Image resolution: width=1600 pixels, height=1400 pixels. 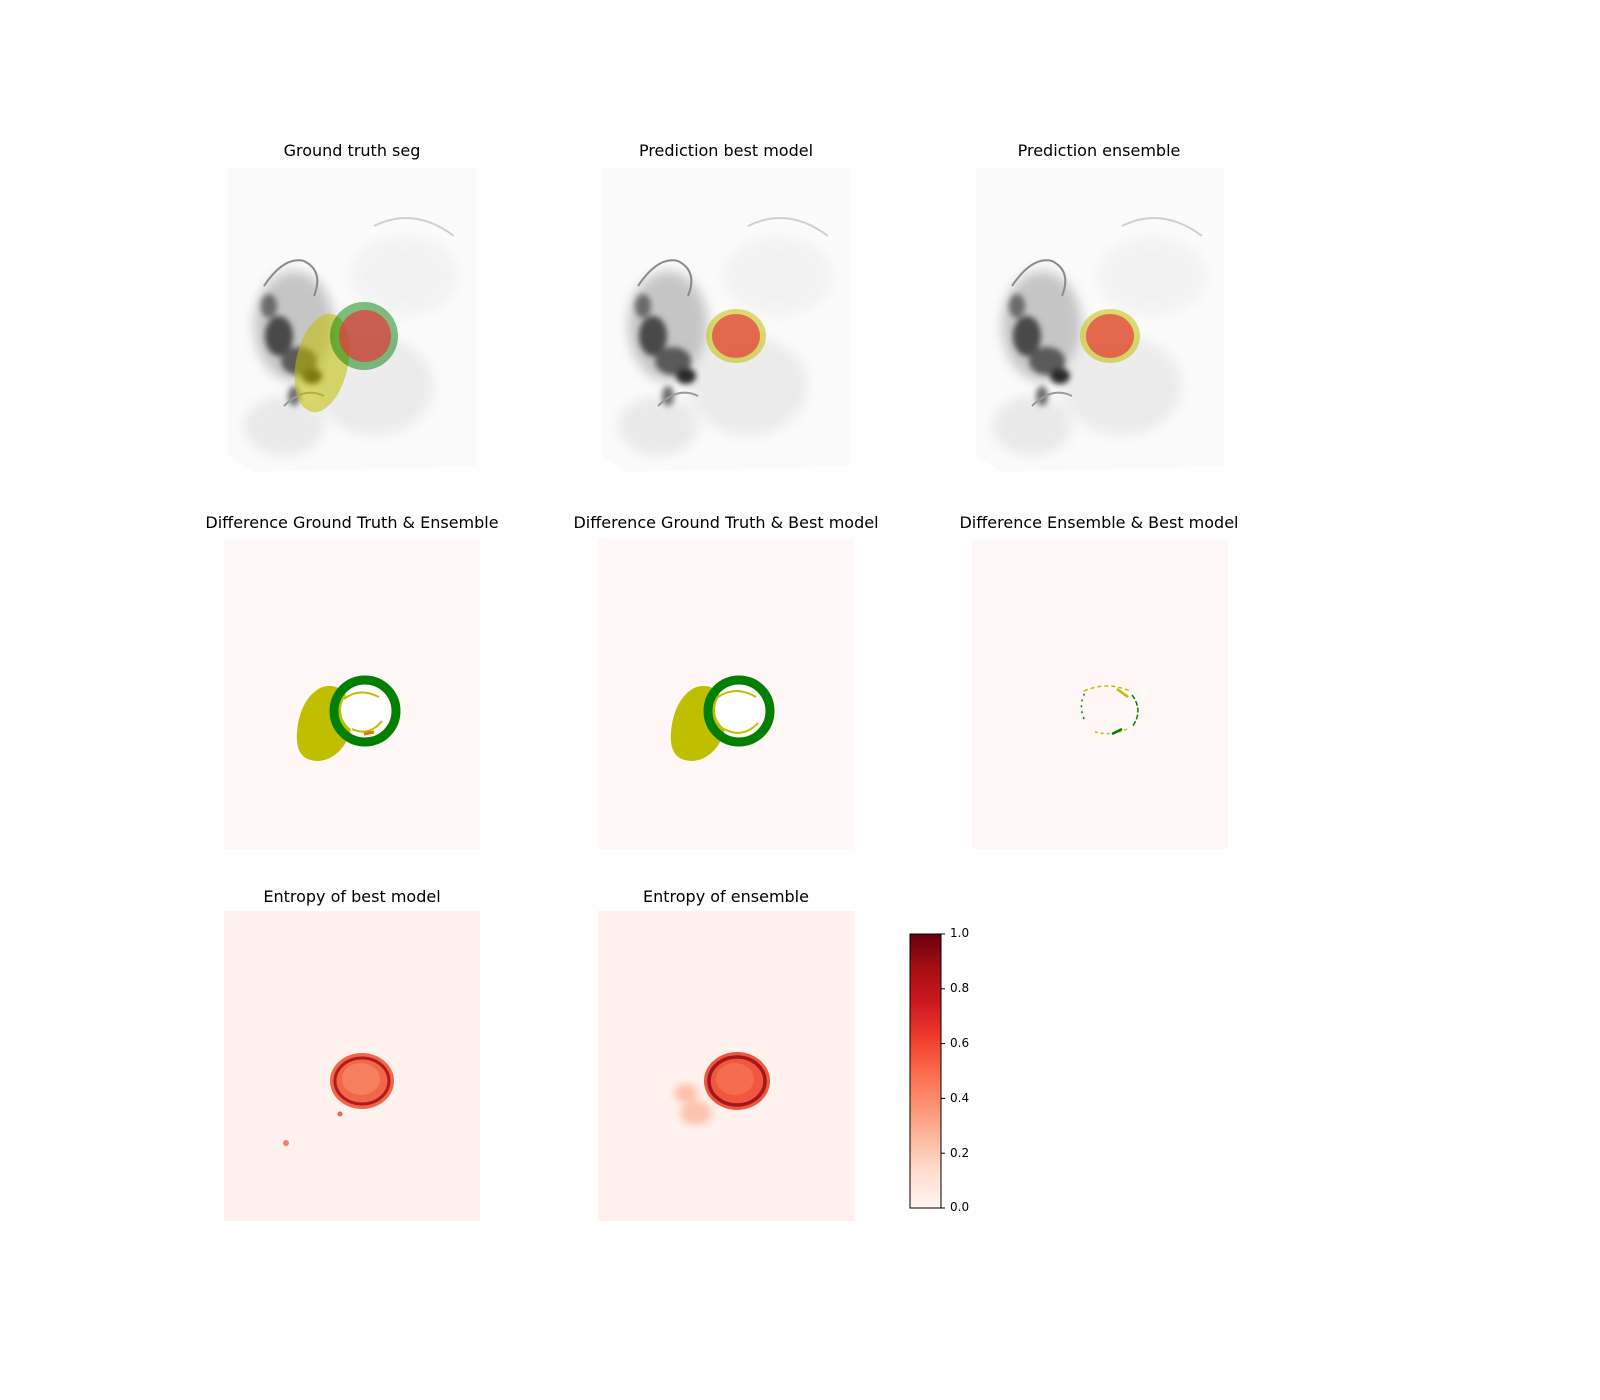 What do you see at coordinates (726, 896) in the screenshot?
I see `panel-title-entropy-ensemble: Entropy of ensemble` at bounding box center [726, 896].